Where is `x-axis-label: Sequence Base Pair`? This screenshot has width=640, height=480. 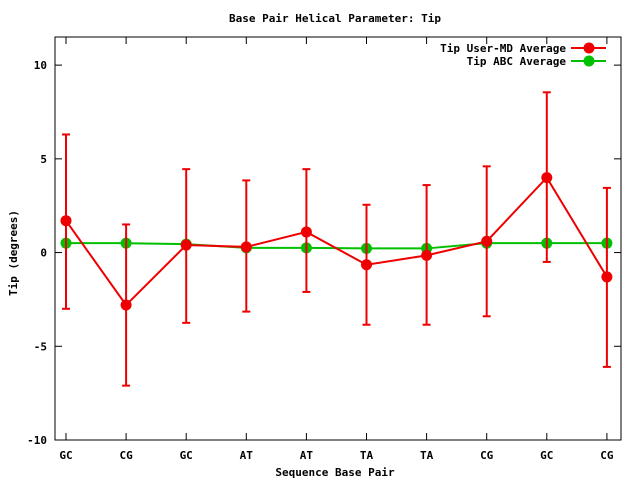
x-axis-label: Sequence Base Pair is located at coordinates (335, 472).